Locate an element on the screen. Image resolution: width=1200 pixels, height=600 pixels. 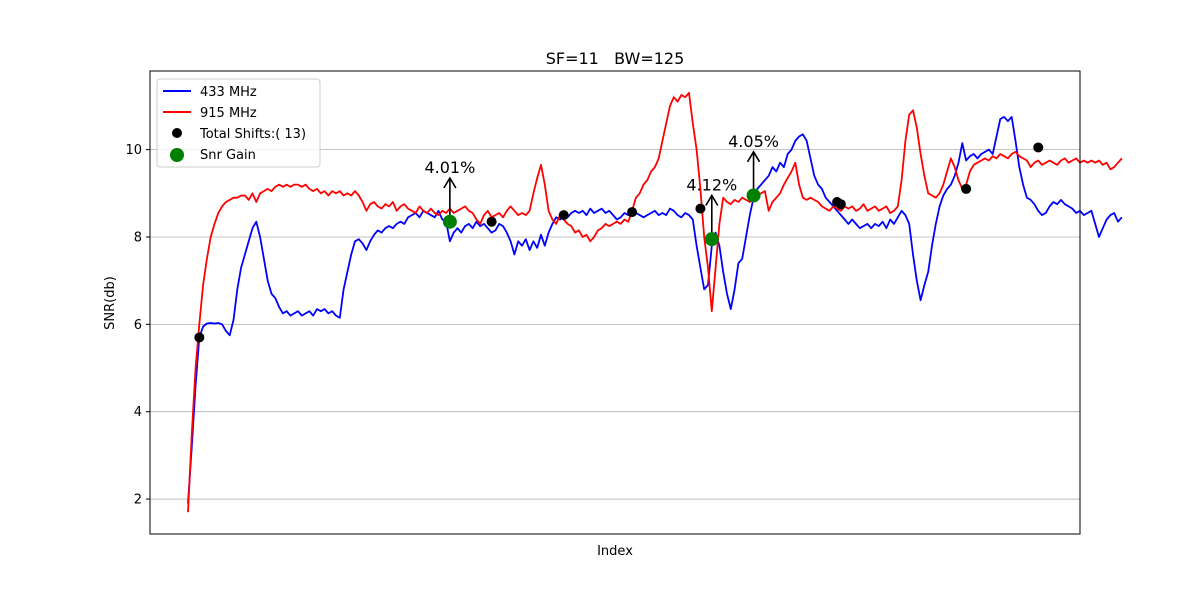
legend-label-915-mhz: 915 MHz is located at coordinates (228, 113).